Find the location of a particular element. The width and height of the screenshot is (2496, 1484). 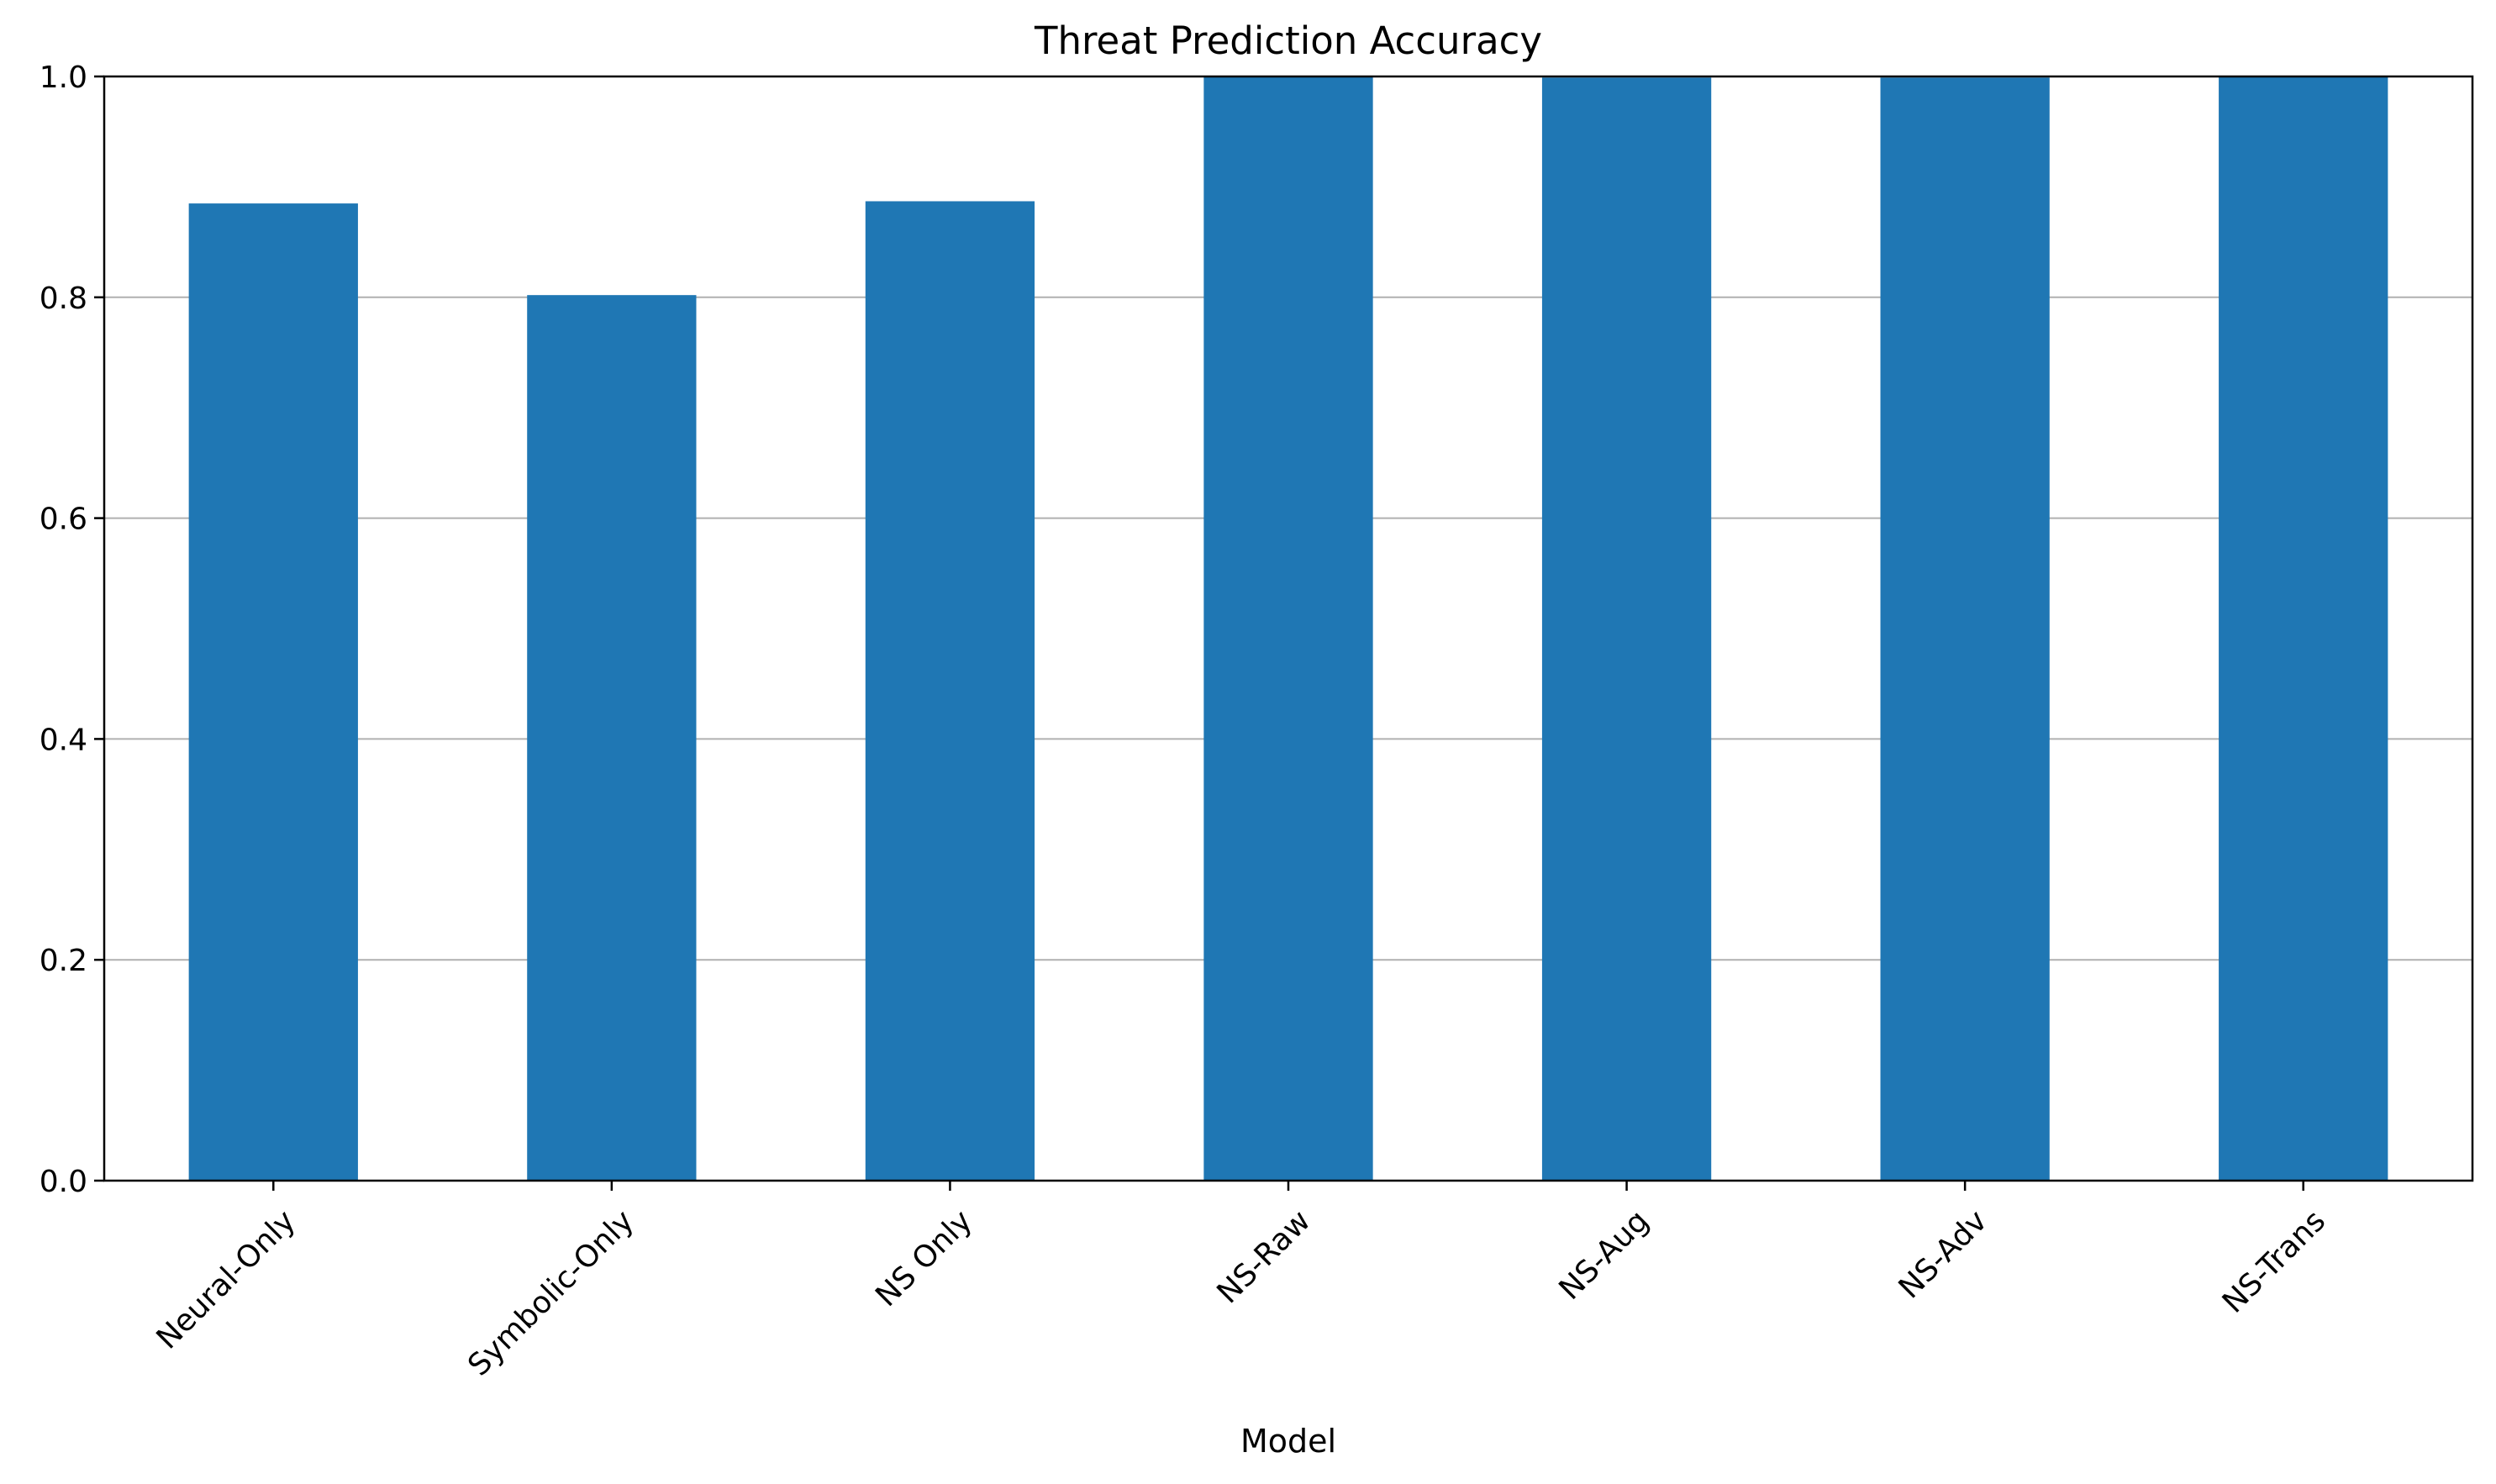

bar-ns-only is located at coordinates (950, 691).